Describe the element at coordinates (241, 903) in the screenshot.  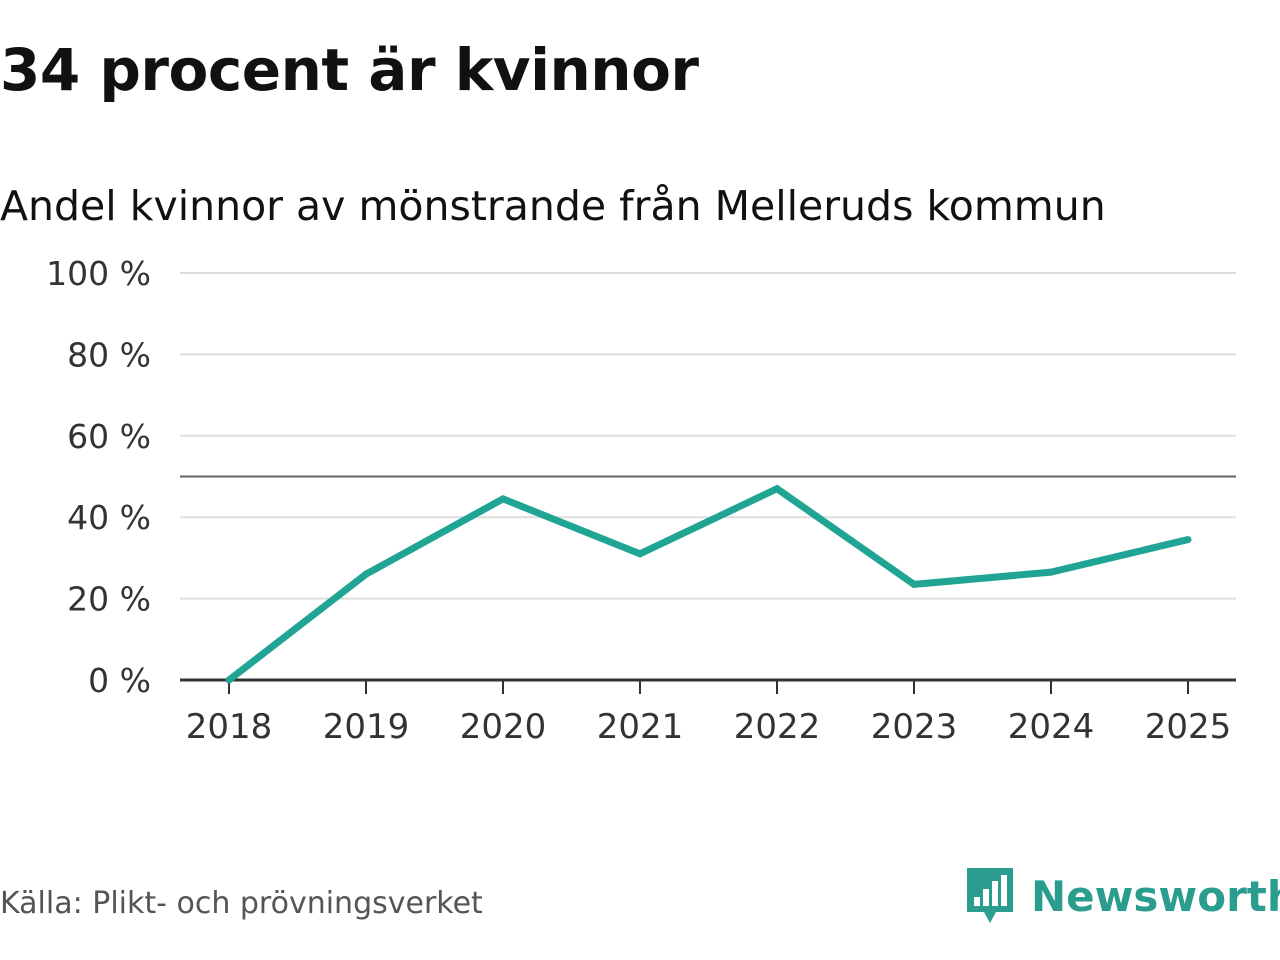
I see `source-note: Källa: Plikt- och prövningsverket` at that location.